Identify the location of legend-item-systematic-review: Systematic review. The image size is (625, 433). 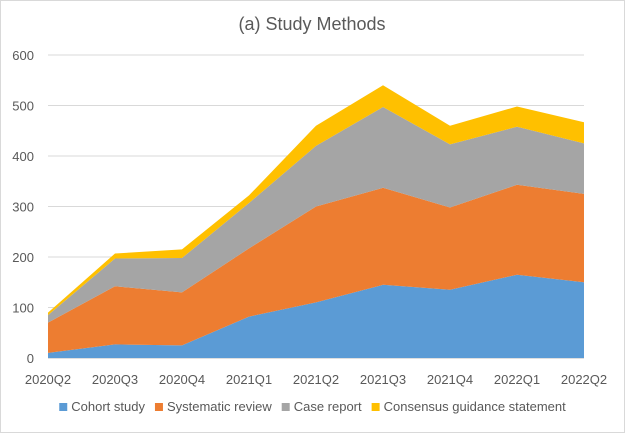
(213, 406).